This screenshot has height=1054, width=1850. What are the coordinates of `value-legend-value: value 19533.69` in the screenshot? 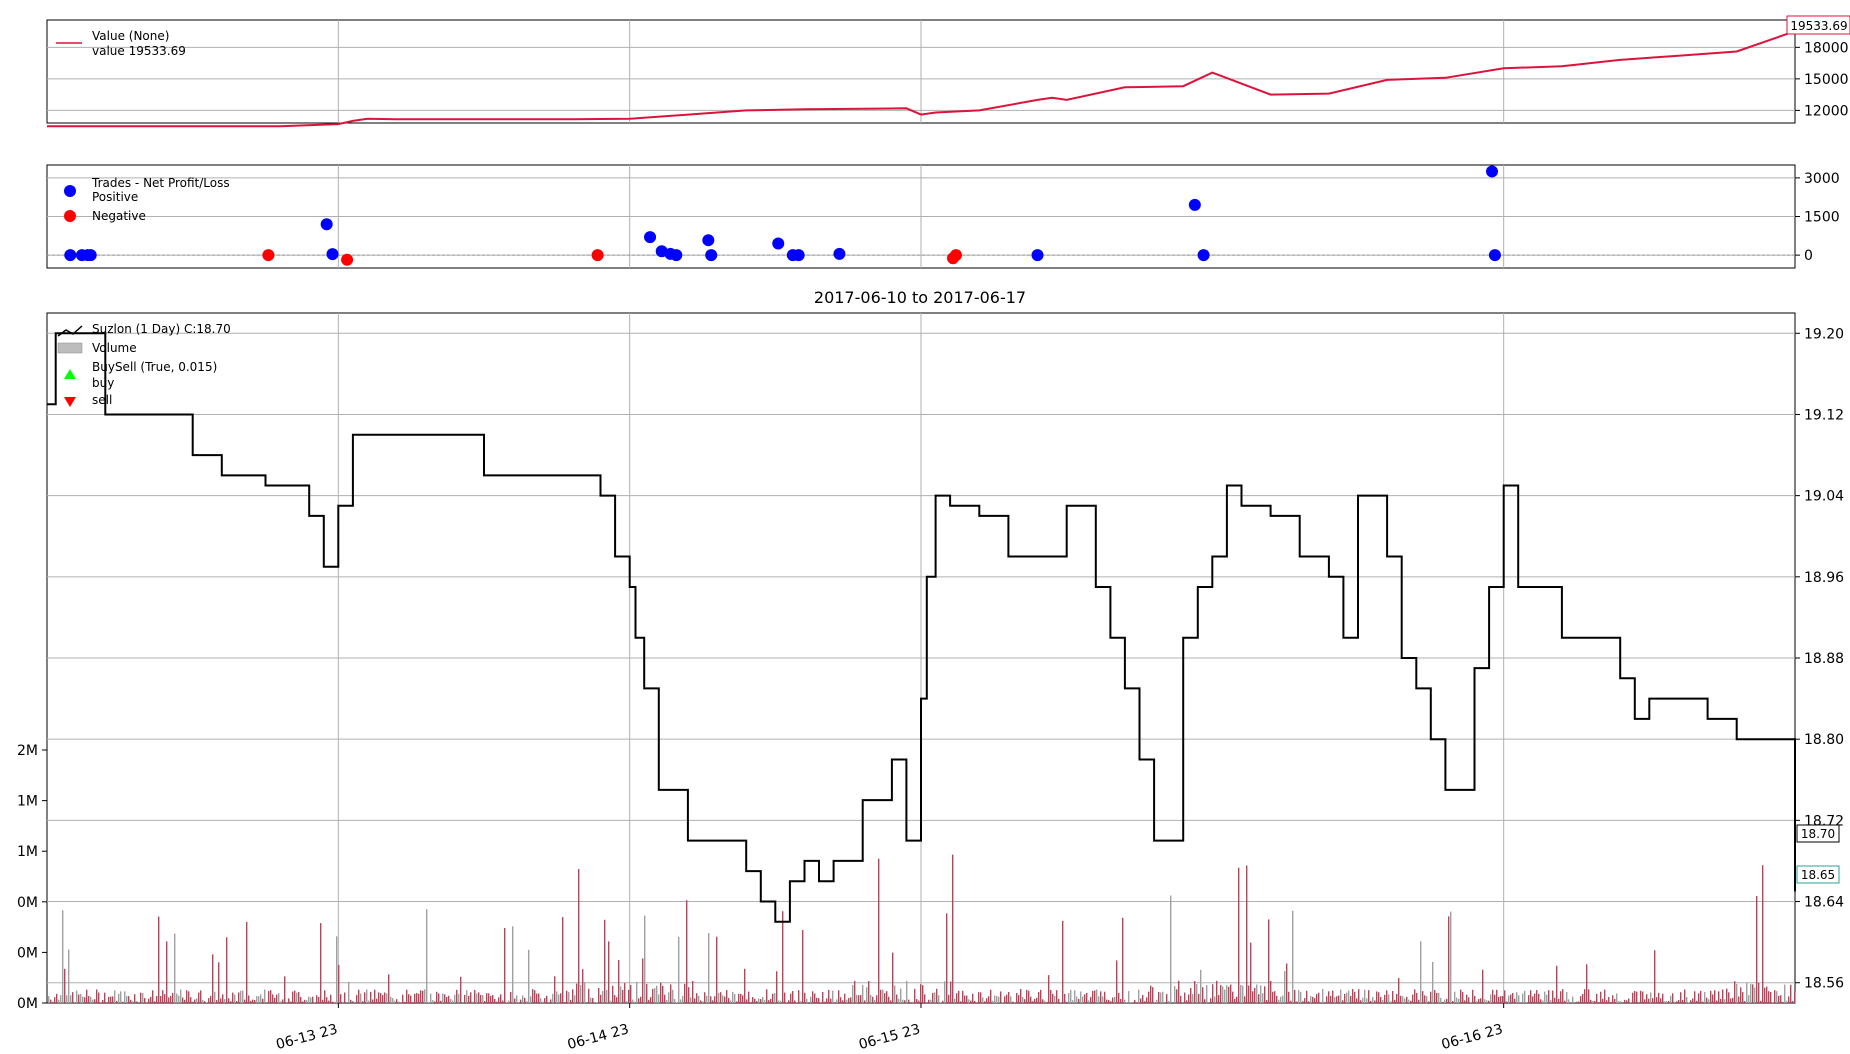 It's located at (139, 51).